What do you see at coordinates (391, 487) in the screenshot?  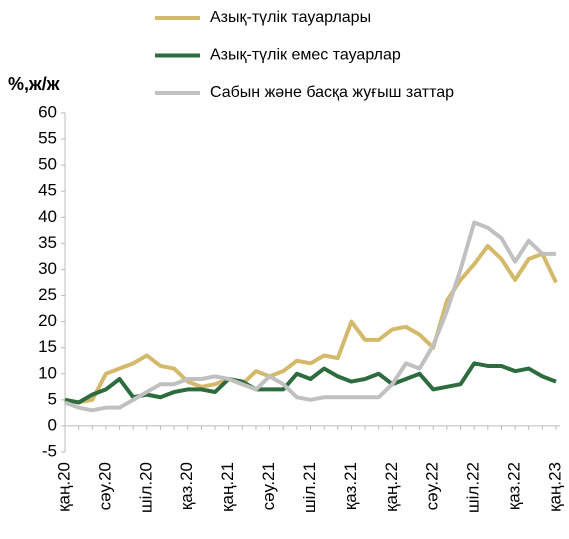 I see `x-tick-label: қаң.22` at bounding box center [391, 487].